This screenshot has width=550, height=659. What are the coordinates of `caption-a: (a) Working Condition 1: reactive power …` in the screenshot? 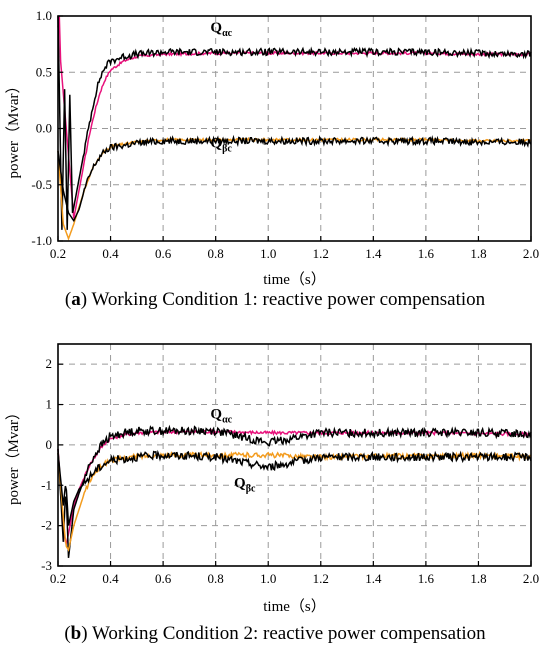 It's located at (275, 299).